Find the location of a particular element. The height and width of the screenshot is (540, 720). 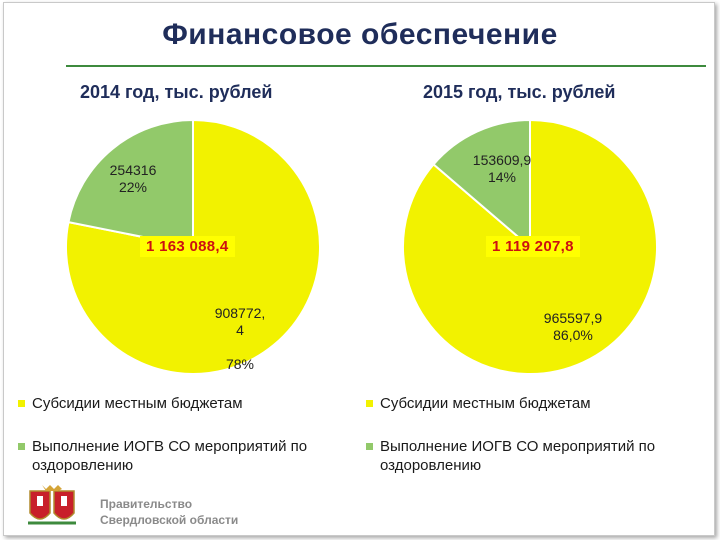

legend-2014-item-1: Субсидии местным бюджетам is located at coordinates (190, 403).